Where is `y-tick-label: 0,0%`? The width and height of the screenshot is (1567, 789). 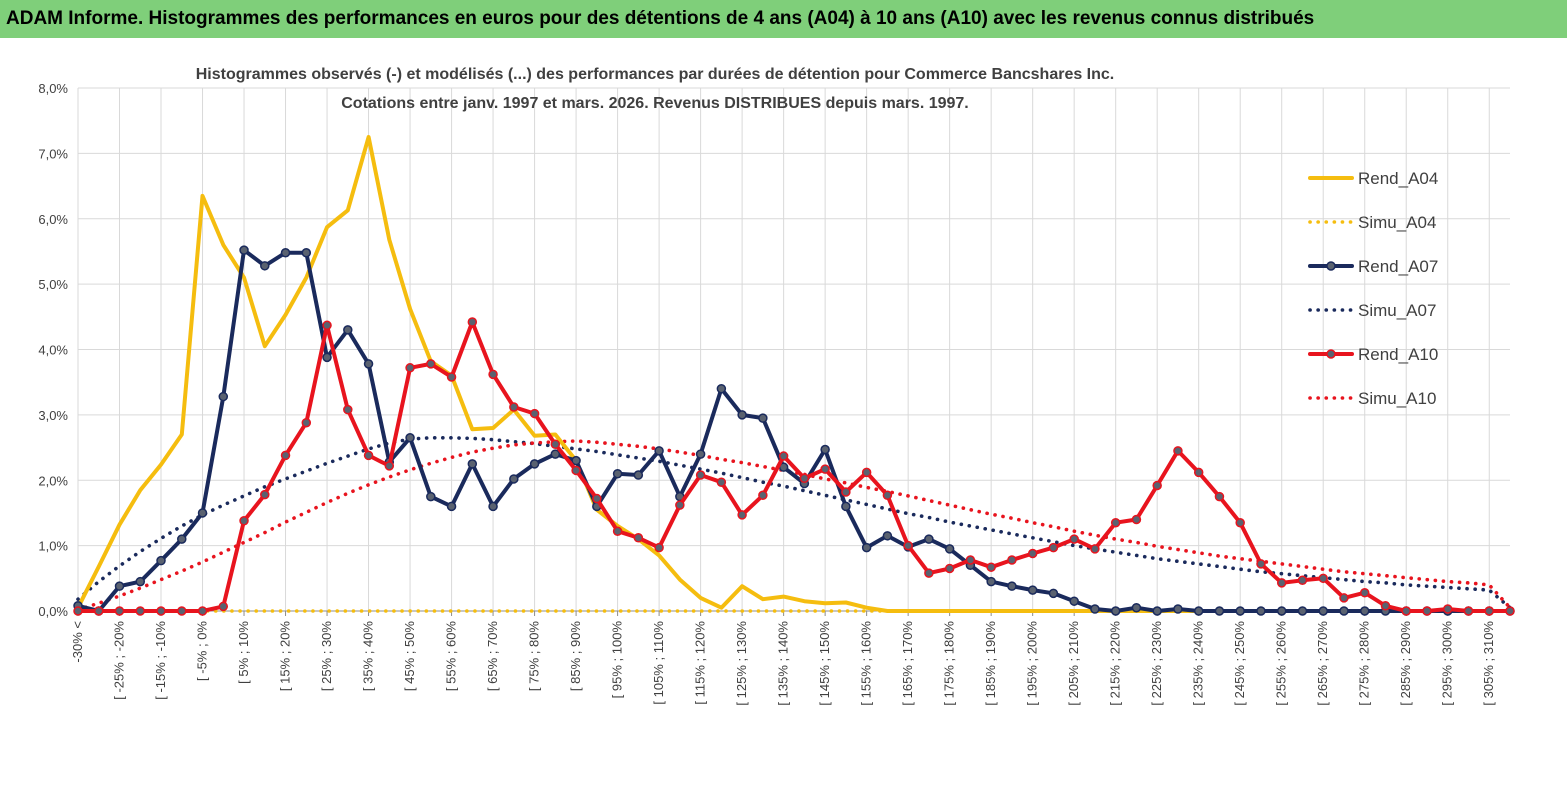
y-tick-label: 0,0% is located at coordinates (53, 611).